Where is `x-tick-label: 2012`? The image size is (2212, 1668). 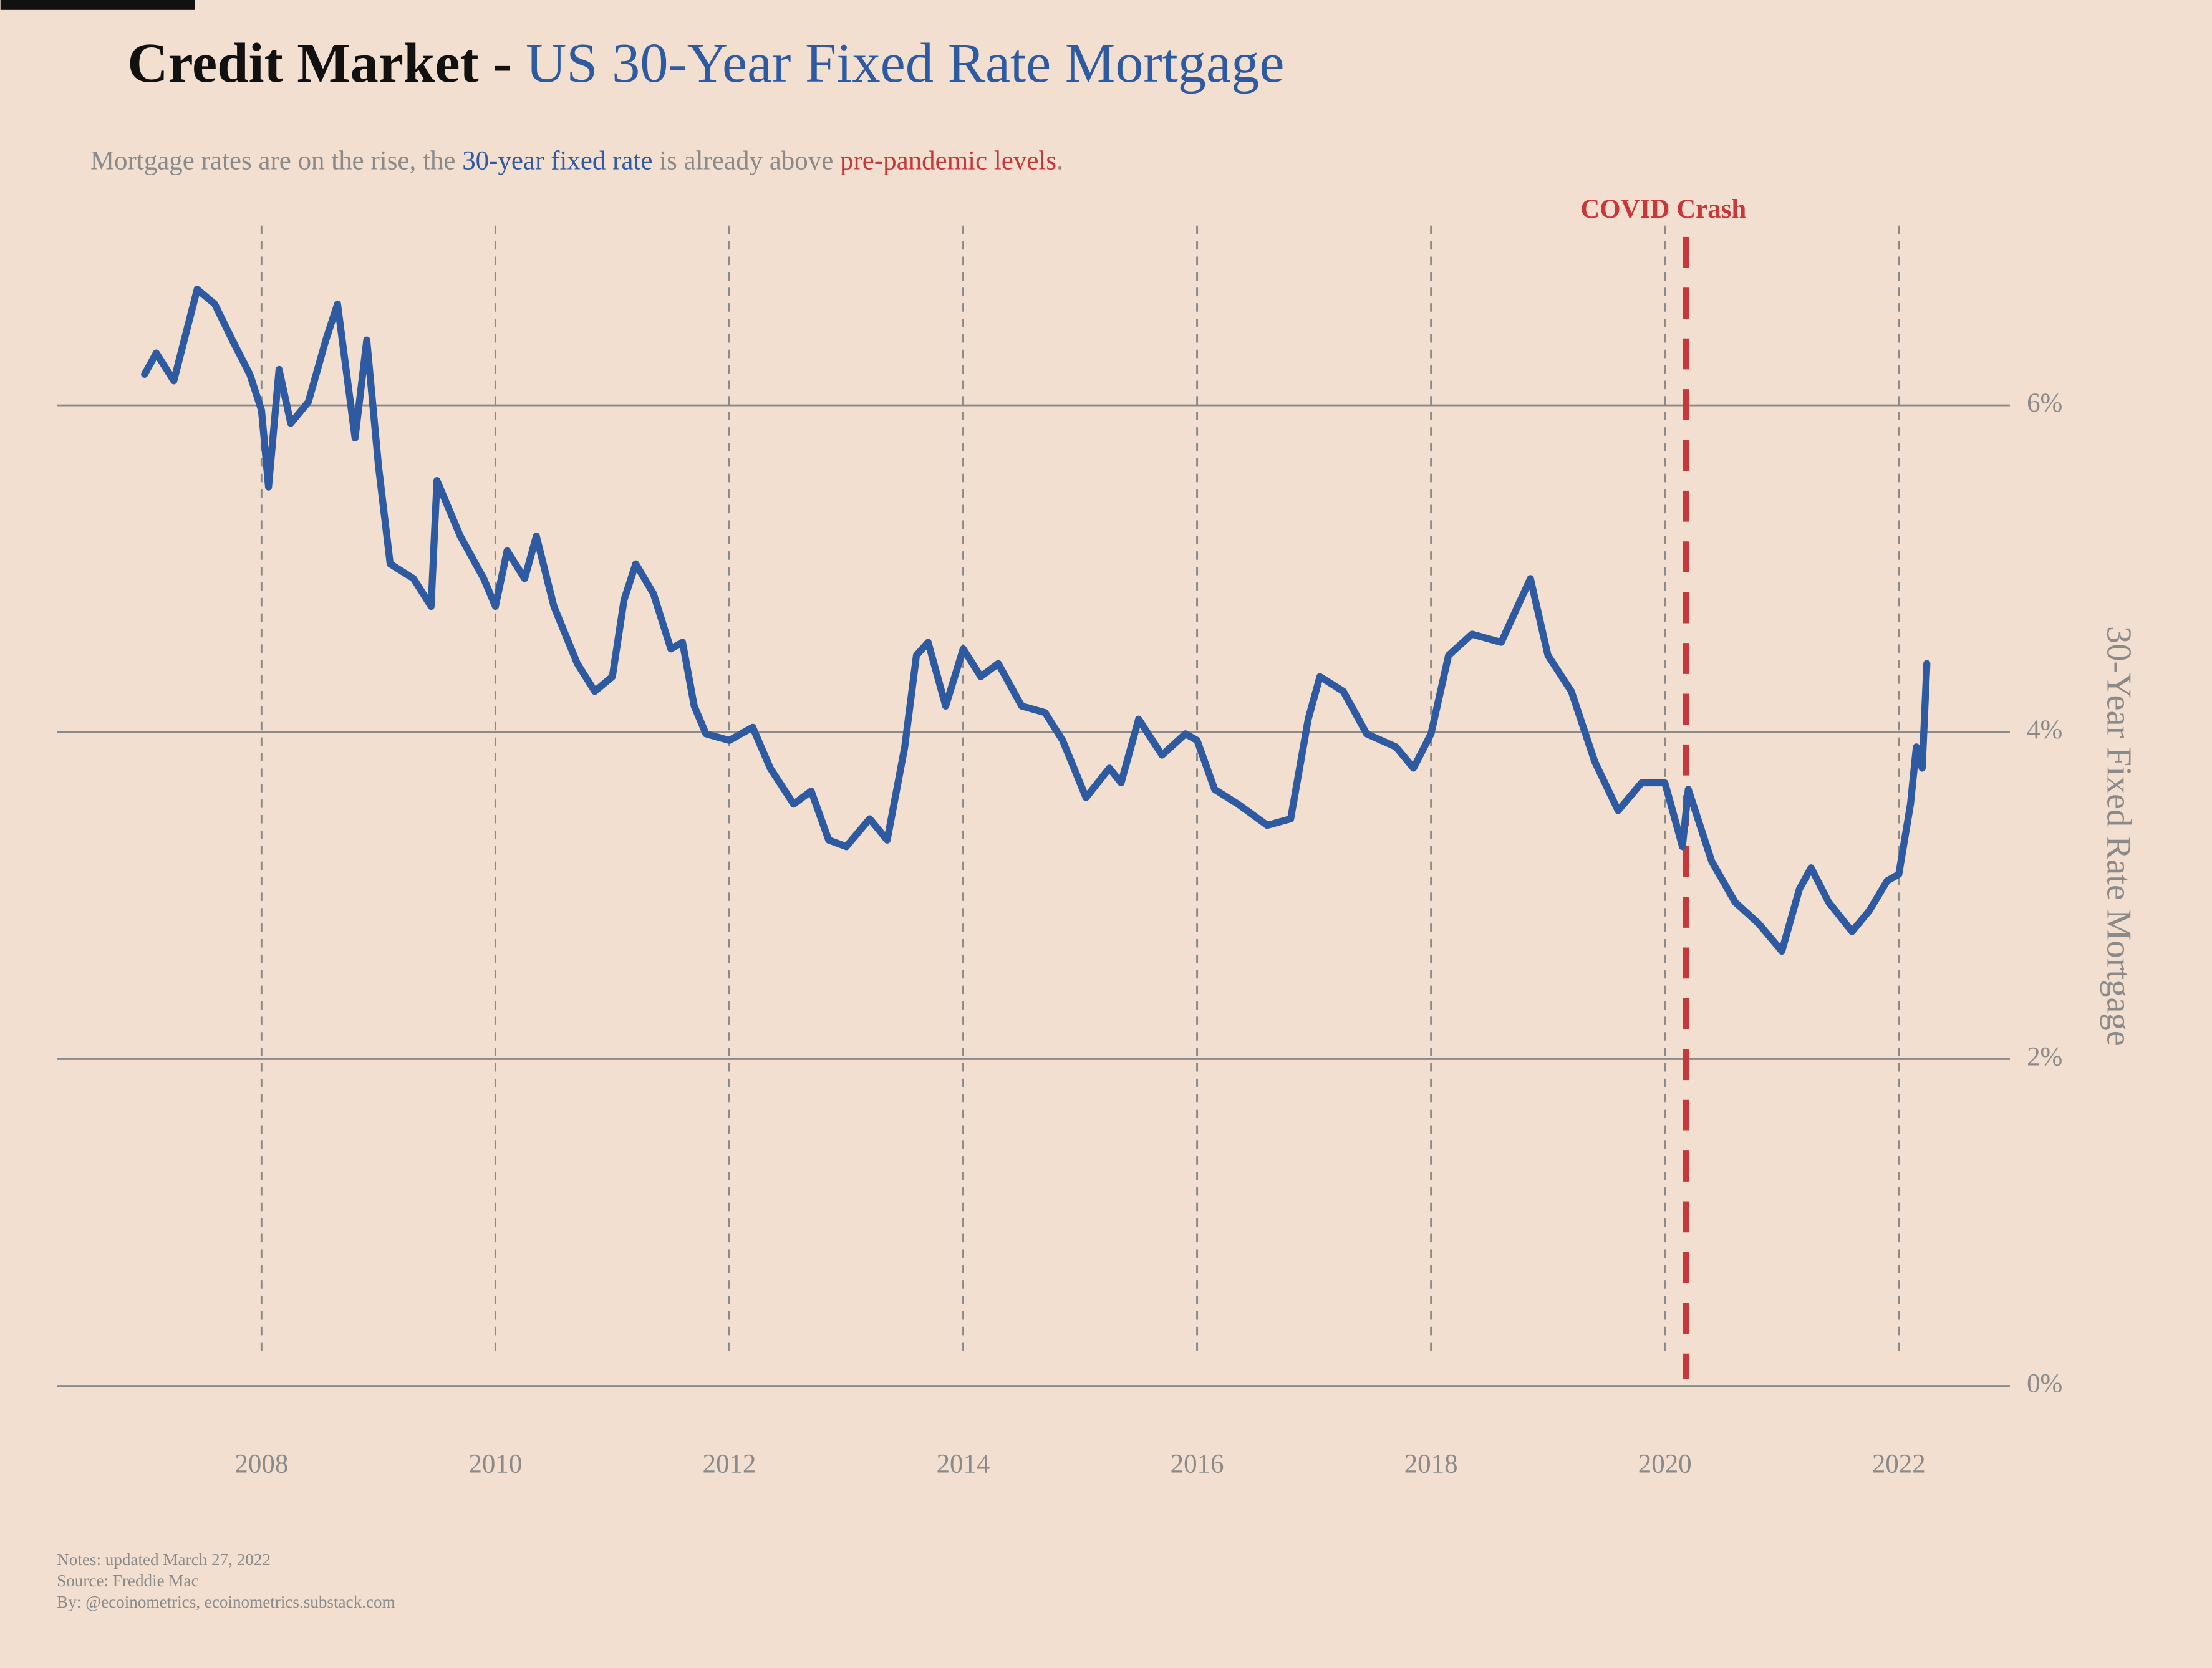 x-tick-label: 2012 is located at coordinates (729, 1465).